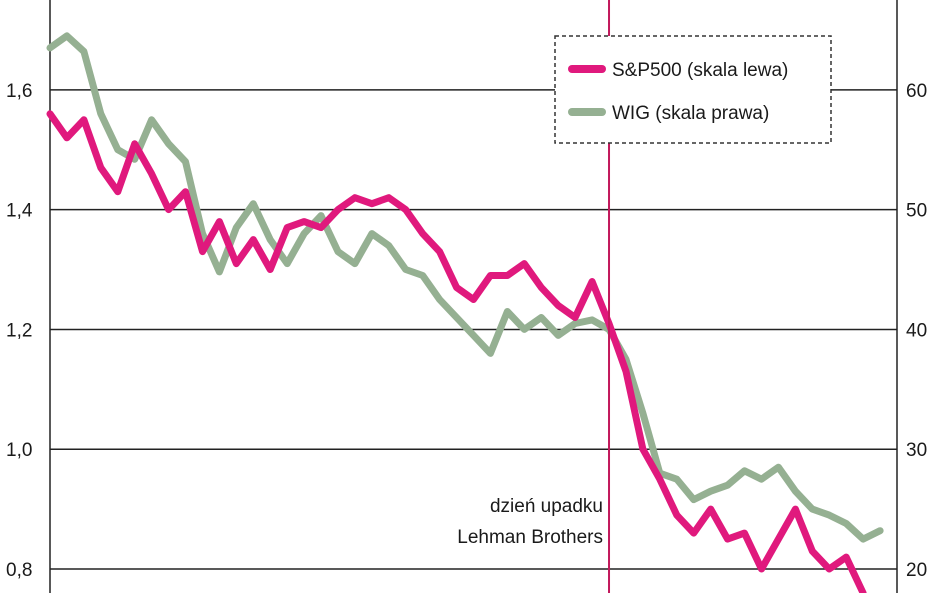 Image resolution: width=948 pixels, height=593 pixels. Describe the element at coordinates (19, 330) in the screenshot. I see `y-left-tick-label: 1,2` at that location.